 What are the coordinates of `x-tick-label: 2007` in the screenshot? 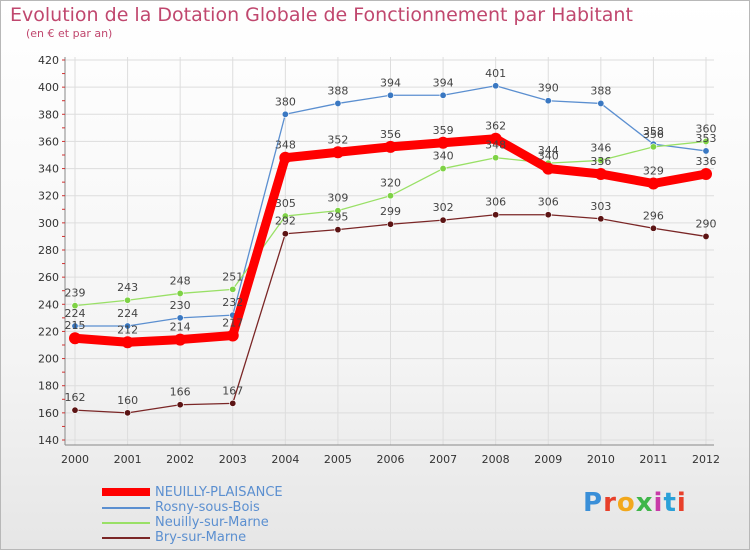 It's located at (443, 459).